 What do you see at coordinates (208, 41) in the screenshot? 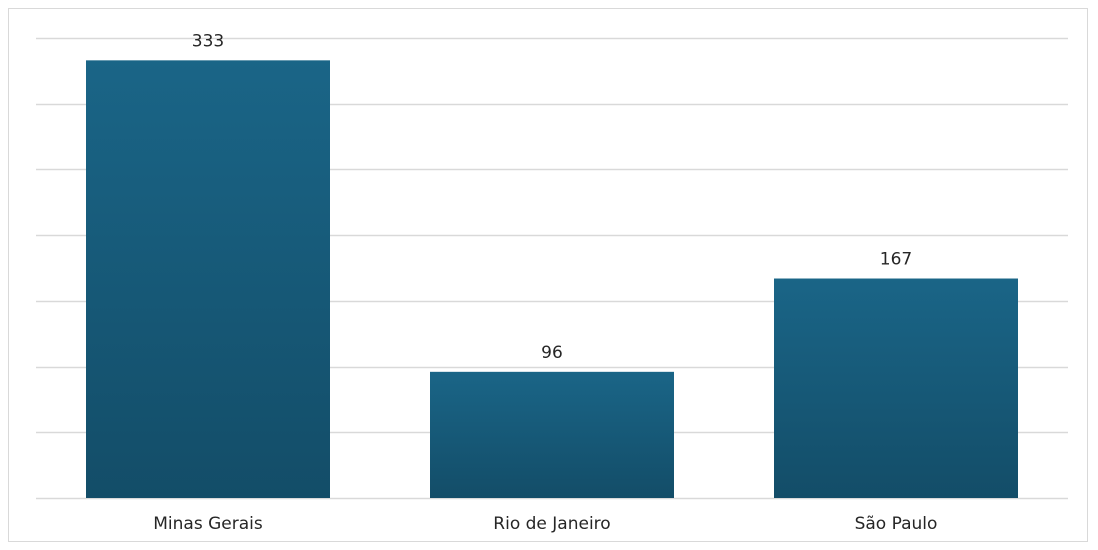
I see `data-label: 333` at bounding box center [208, 41].